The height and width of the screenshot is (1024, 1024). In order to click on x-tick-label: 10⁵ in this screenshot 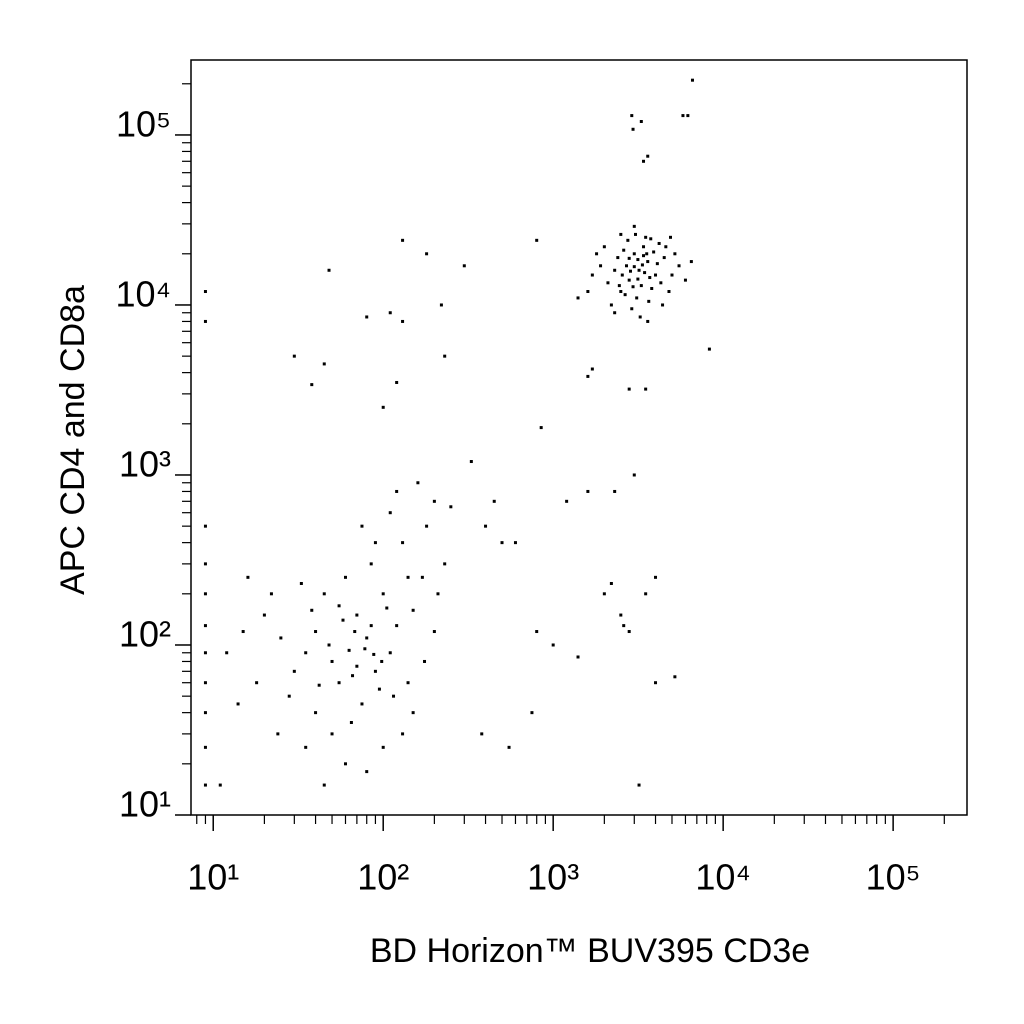, I will do `click(893, 877)`.